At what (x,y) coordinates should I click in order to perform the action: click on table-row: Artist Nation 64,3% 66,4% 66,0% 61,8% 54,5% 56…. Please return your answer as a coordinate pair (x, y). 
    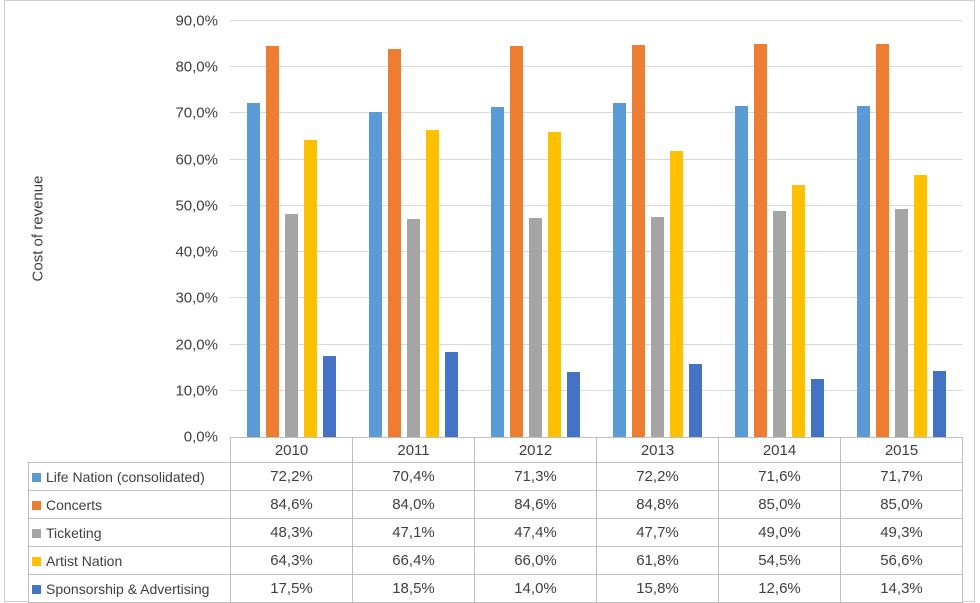
    Looking at the image, I should click on (495, 560).